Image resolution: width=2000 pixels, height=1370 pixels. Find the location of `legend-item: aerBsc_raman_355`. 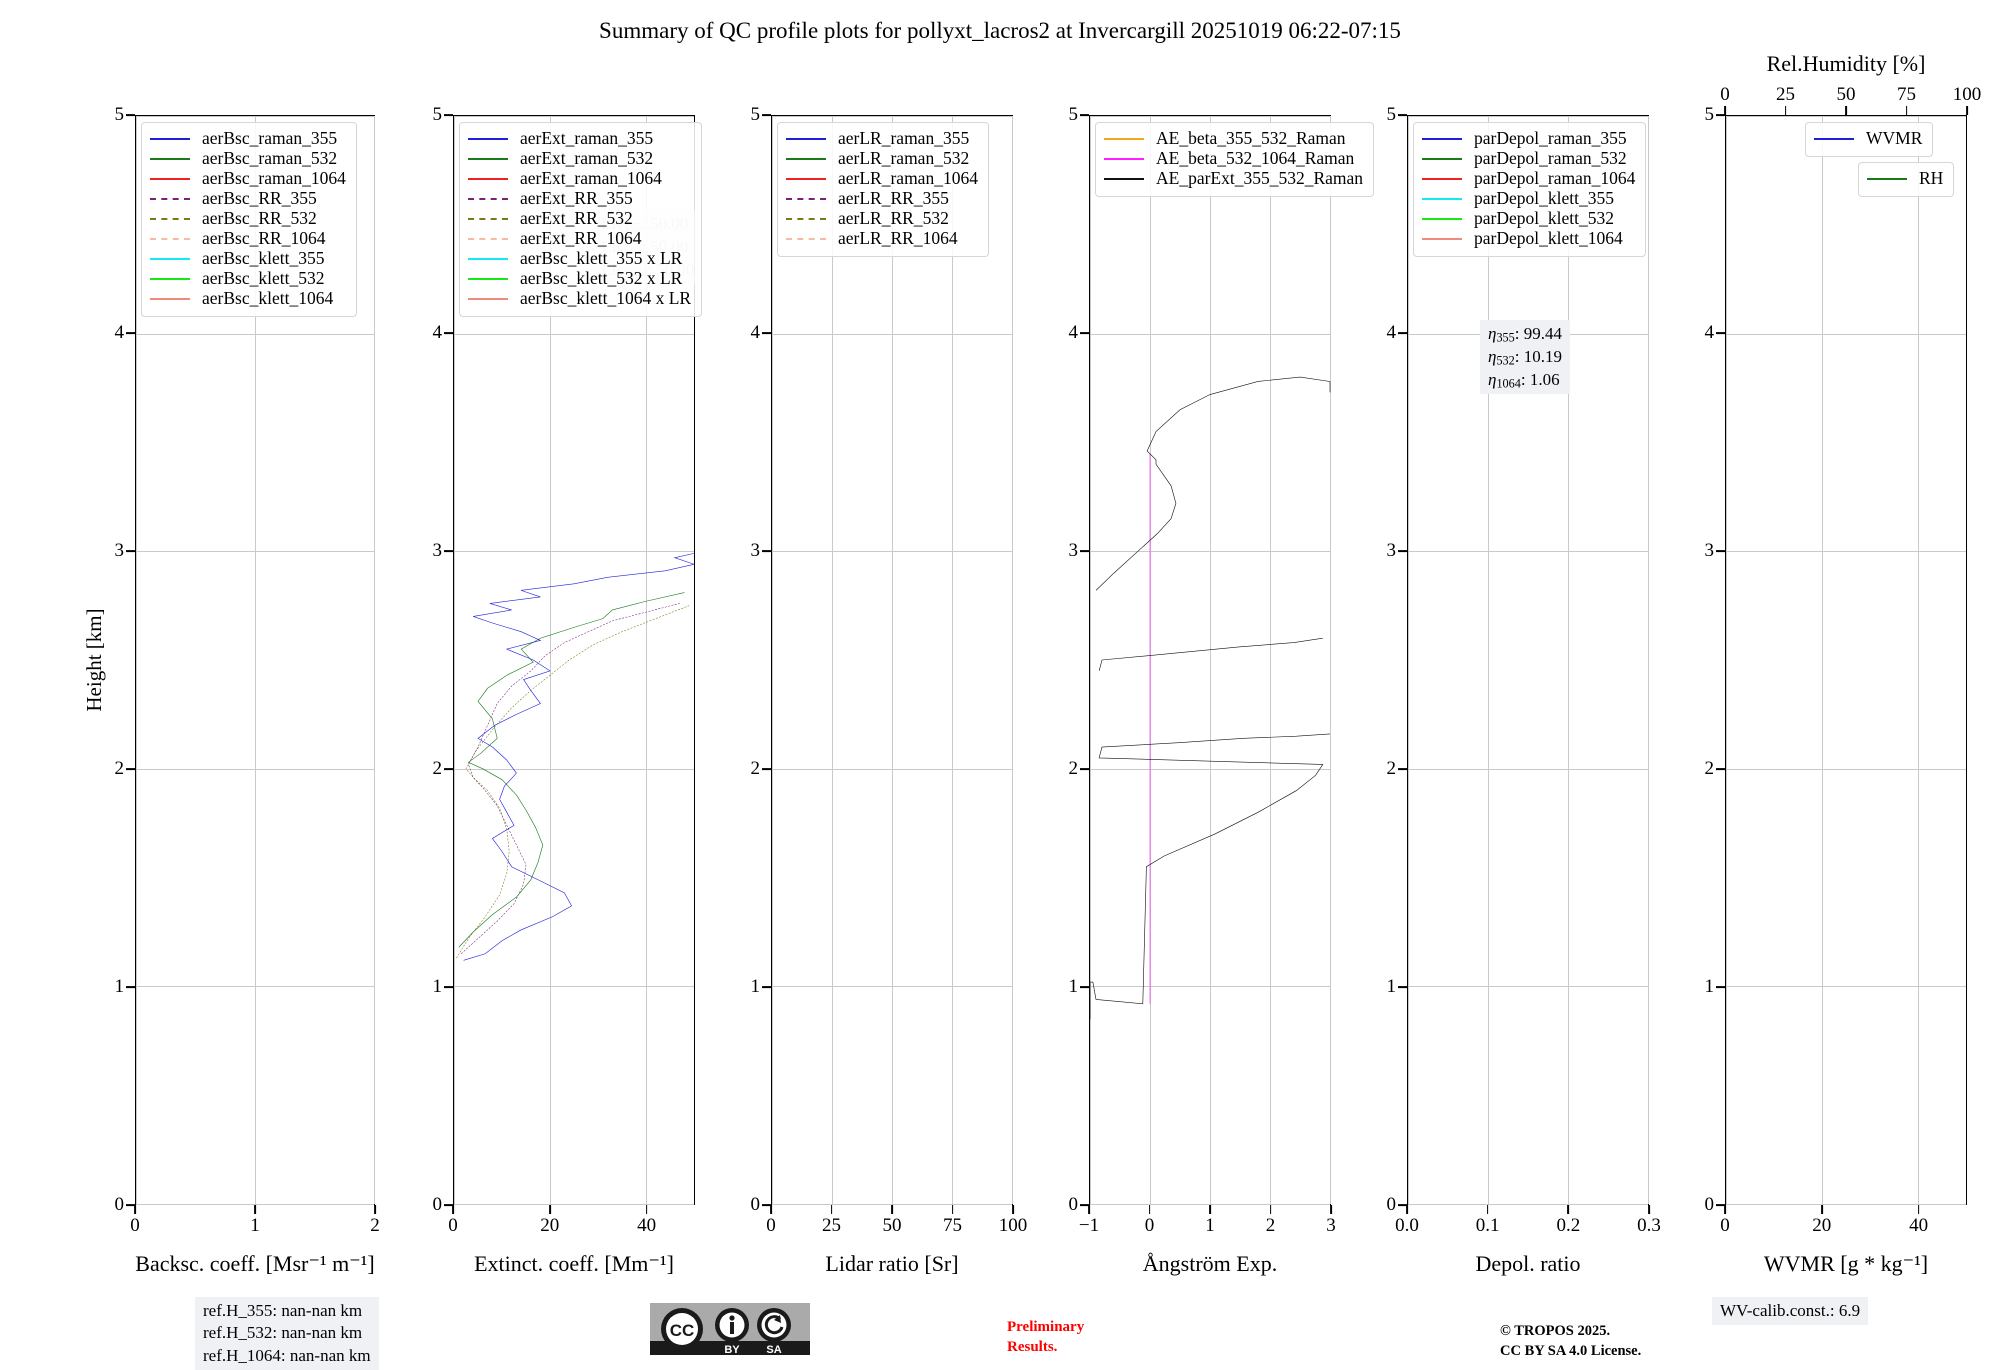

legend-item: aerBsc_raman_355 is located at coordinates (248, 138).